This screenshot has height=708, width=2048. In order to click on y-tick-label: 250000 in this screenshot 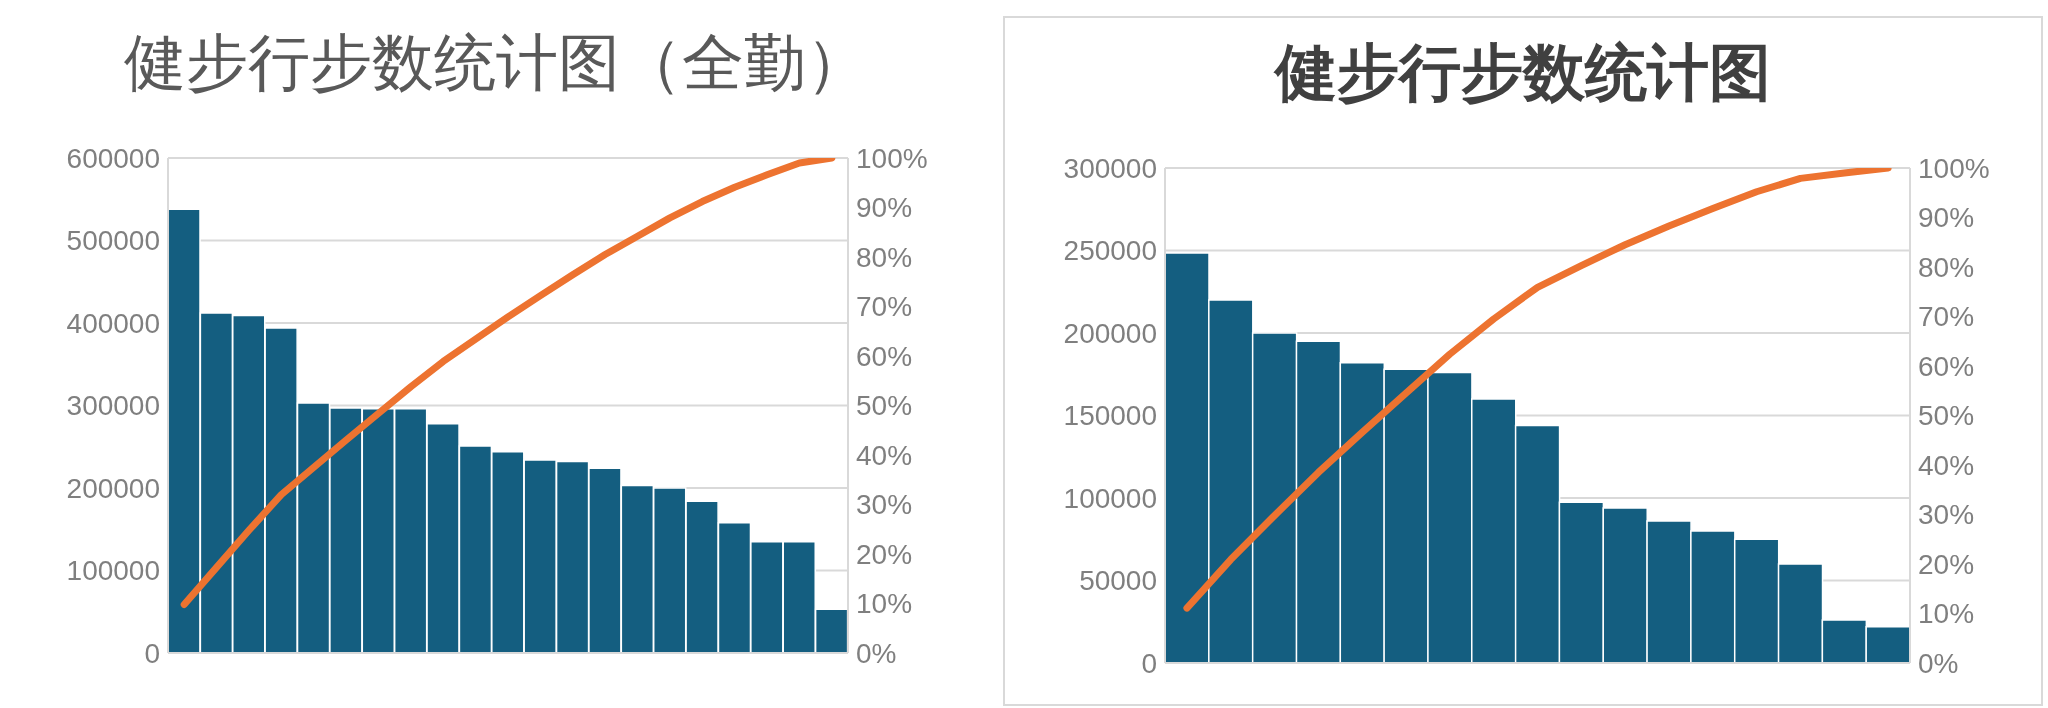, I will do `click(1110, 251)`.